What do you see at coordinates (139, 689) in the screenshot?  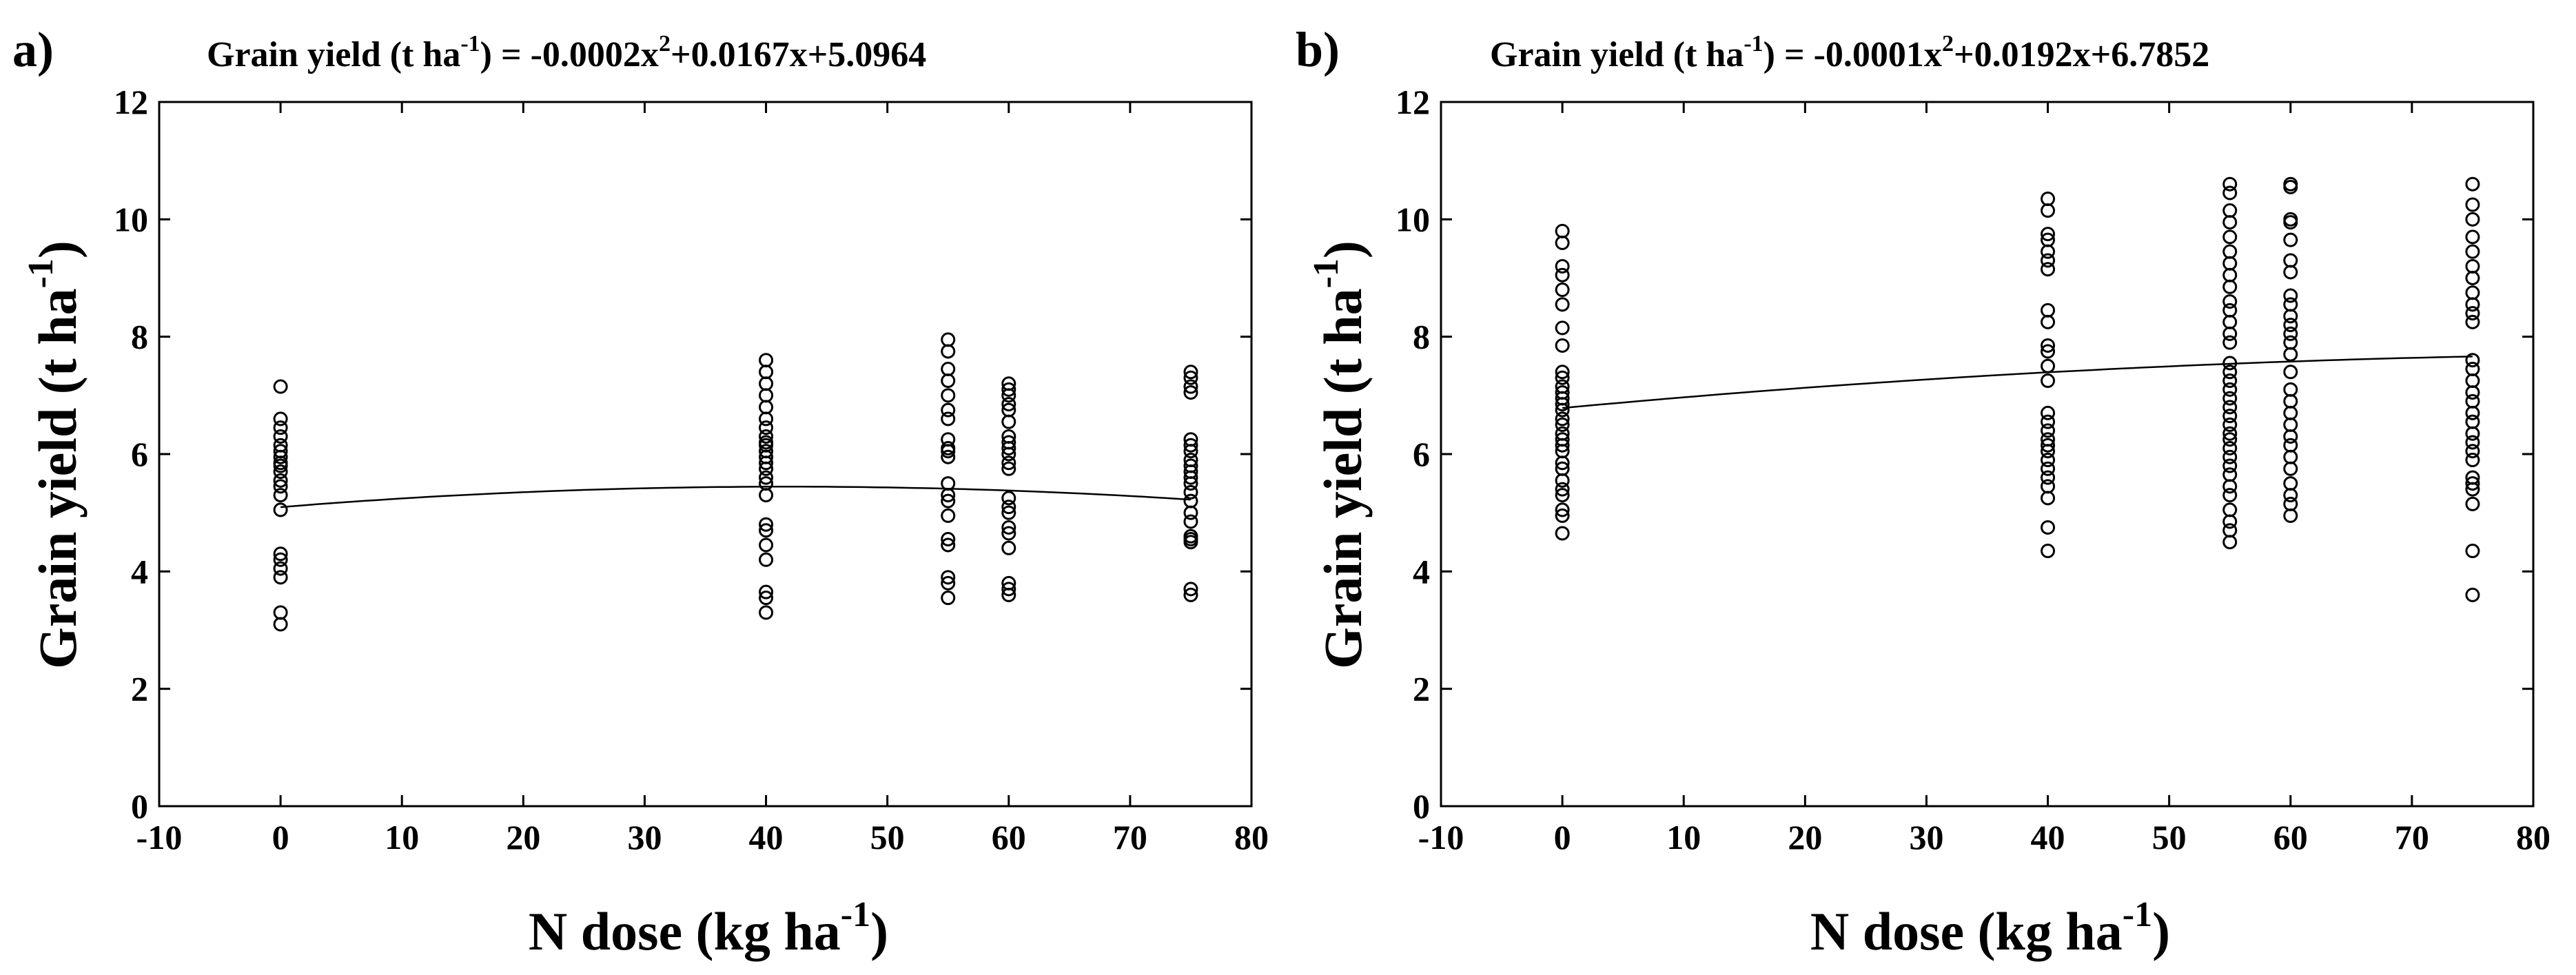 I see `panel-a-y-tick-label: 2` at bounding box center [139, 689].